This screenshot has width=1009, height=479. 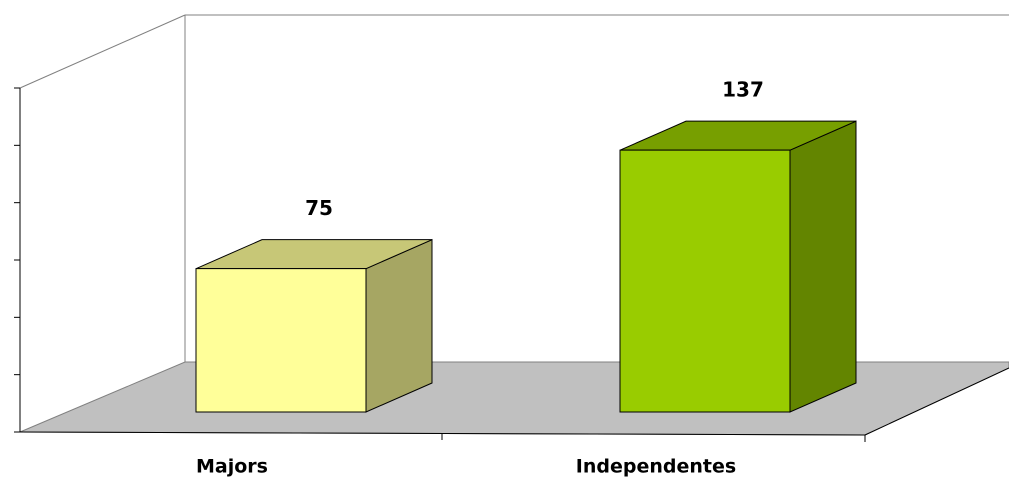 I want to click on side-wall-edge, so click(x=102, y=51).